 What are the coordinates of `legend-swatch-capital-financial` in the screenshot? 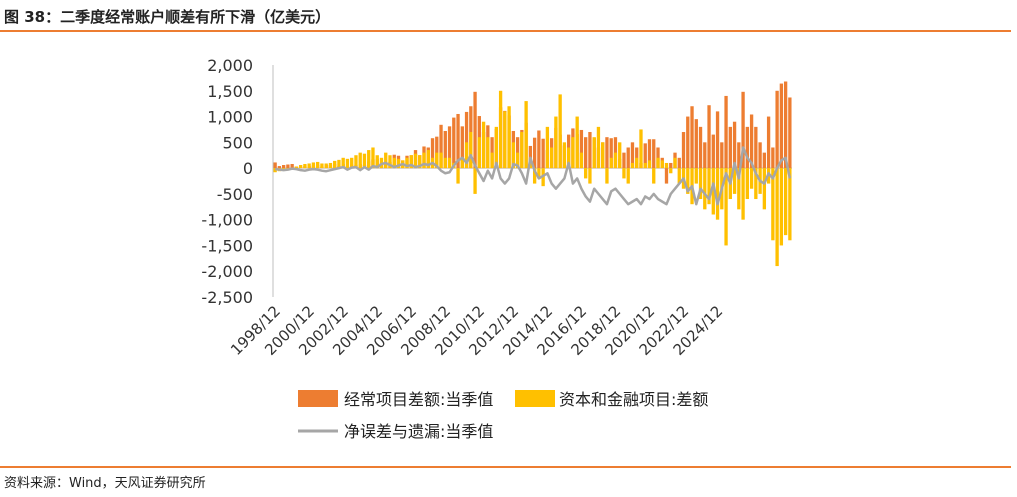 It's located at (535, 398).